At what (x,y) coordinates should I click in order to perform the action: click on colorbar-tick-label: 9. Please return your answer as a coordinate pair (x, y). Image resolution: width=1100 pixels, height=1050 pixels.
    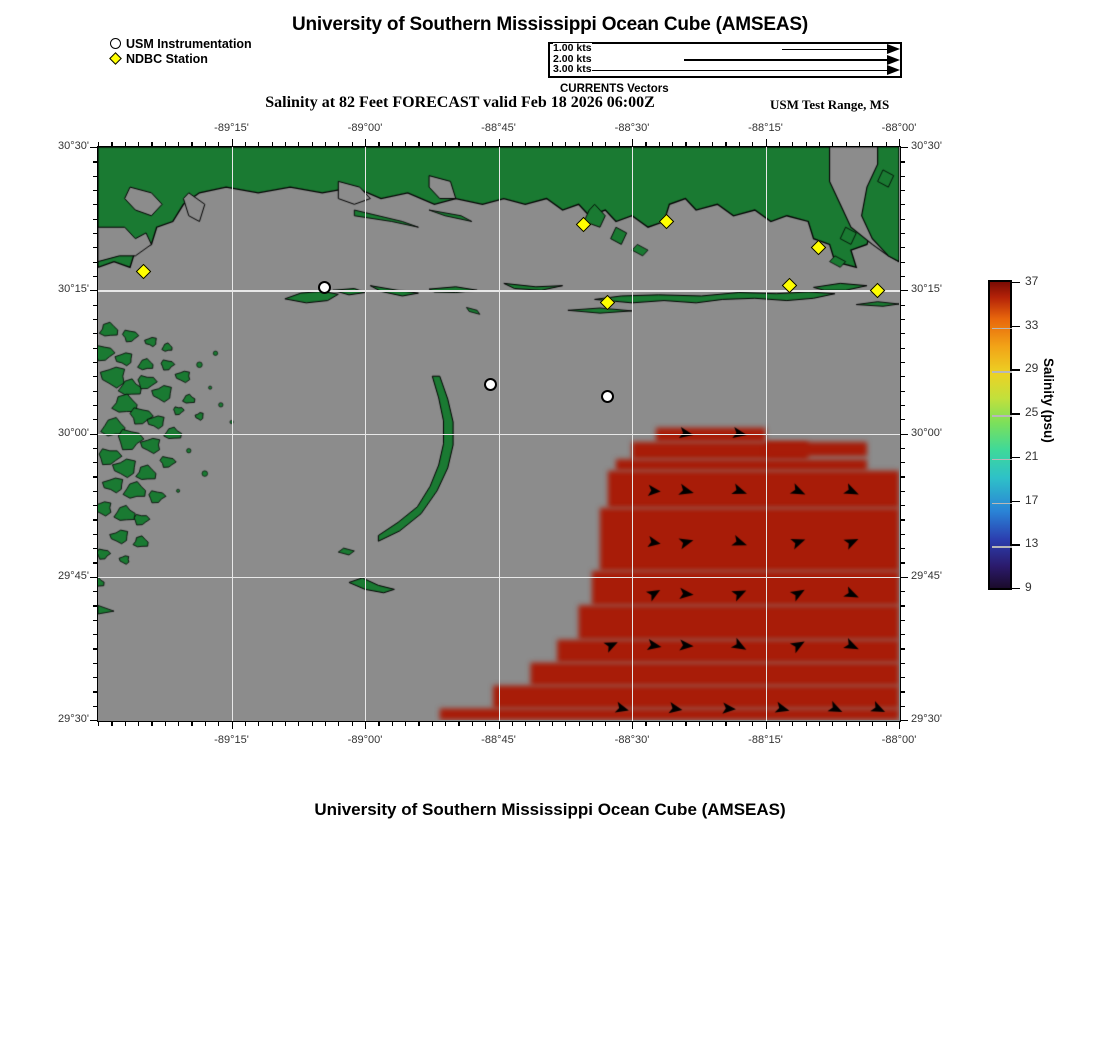
    Looking at the image, I should click on (1028, 587).